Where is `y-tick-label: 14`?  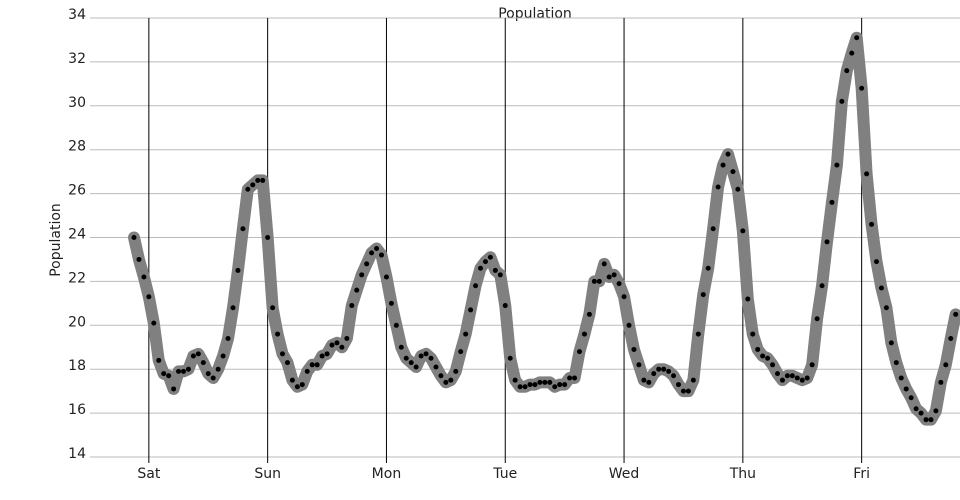 y-tick-label: 14 is located at coordinates (77, 454).